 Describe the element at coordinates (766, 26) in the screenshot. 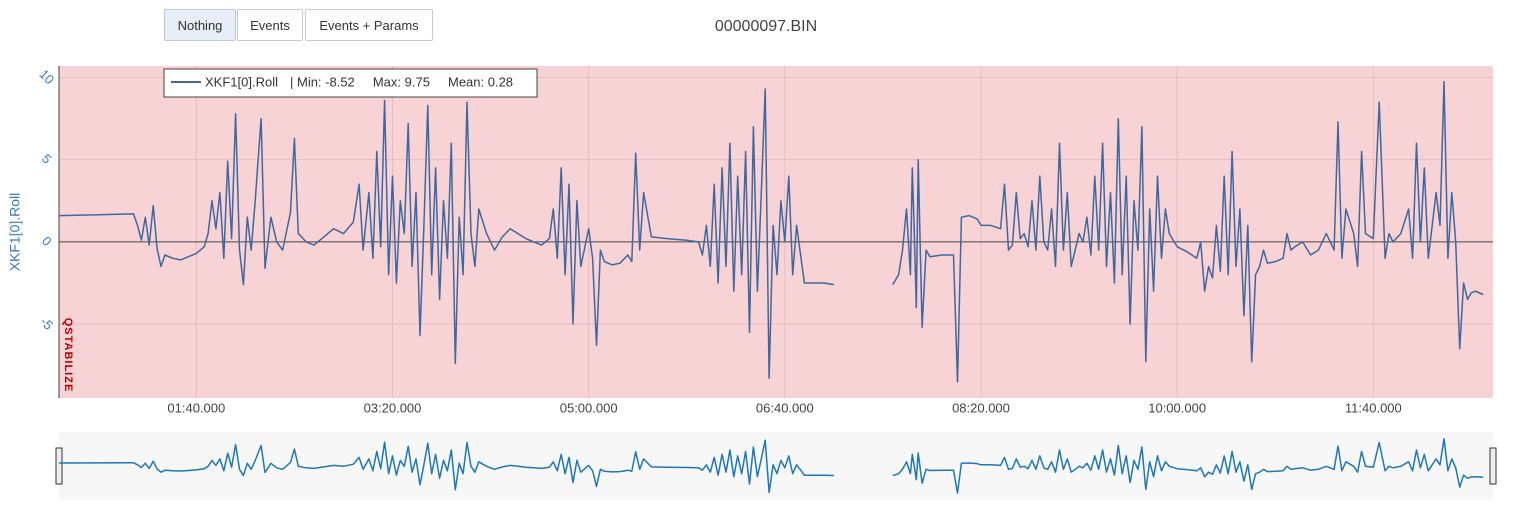

I see `chart-title: 00000097.BIN` at that location.